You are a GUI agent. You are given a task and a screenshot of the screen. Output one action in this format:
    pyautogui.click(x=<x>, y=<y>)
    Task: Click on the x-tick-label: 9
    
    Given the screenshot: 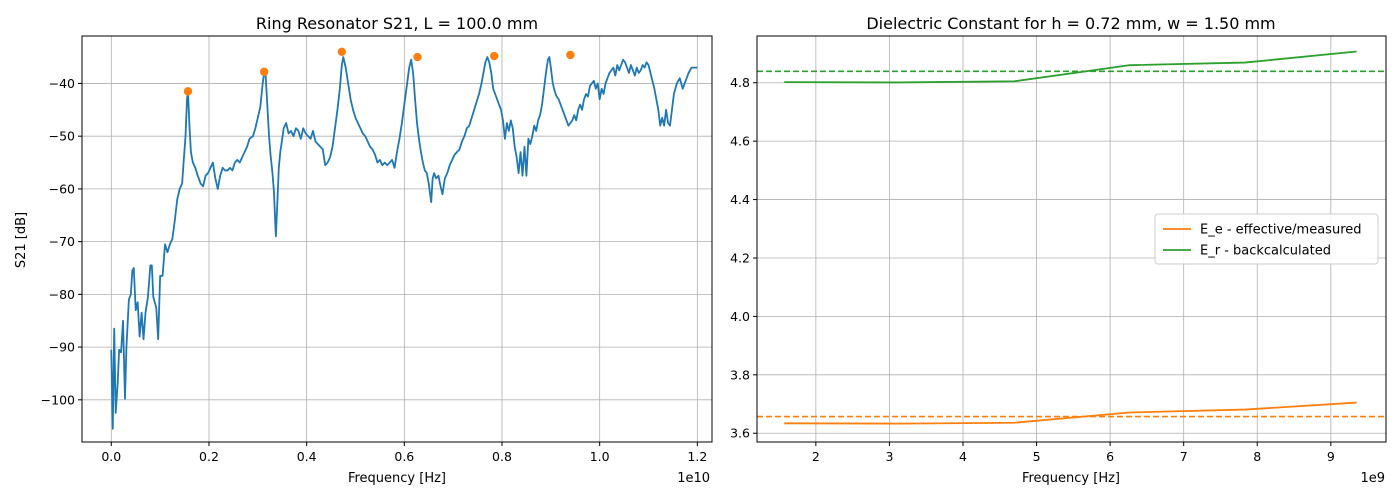 What is the action you would take?
    pyautogui.click(x=1331, y=456)
    